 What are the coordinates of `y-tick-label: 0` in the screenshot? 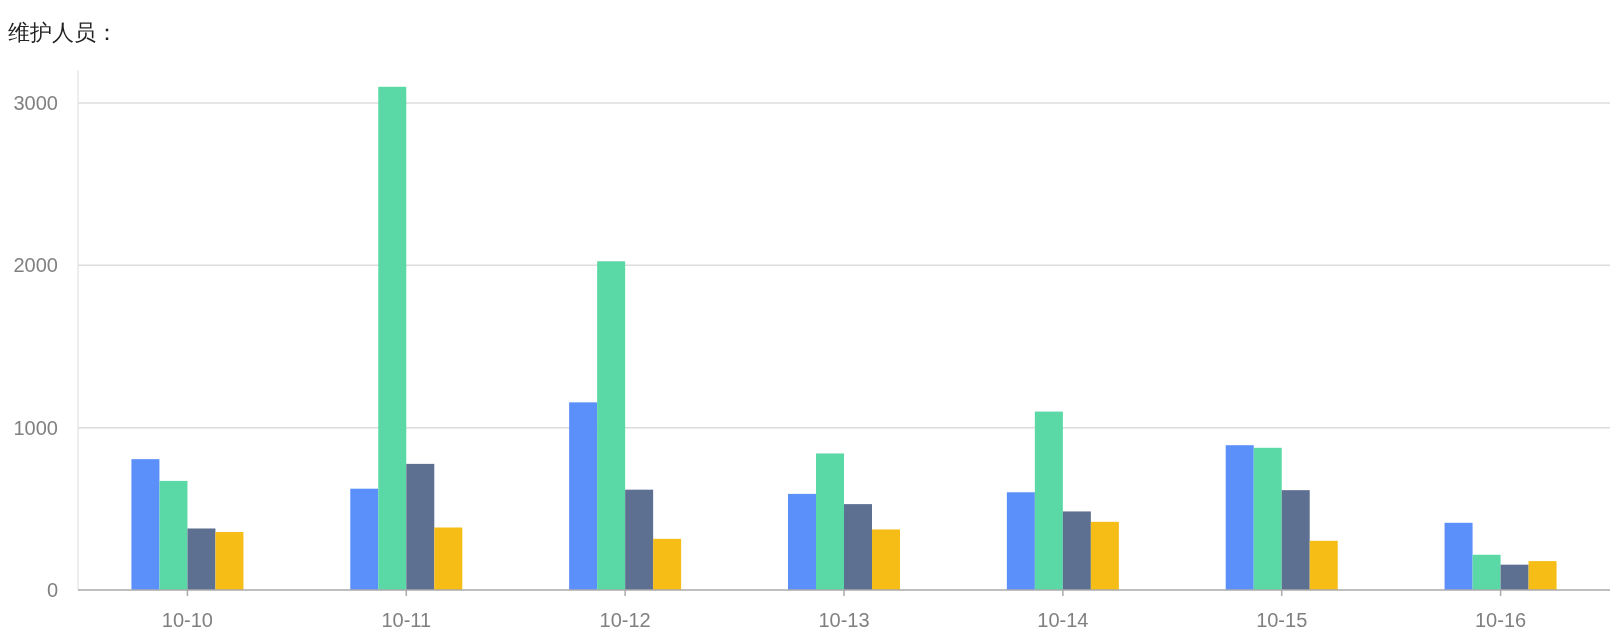 It's located at (52, 590).